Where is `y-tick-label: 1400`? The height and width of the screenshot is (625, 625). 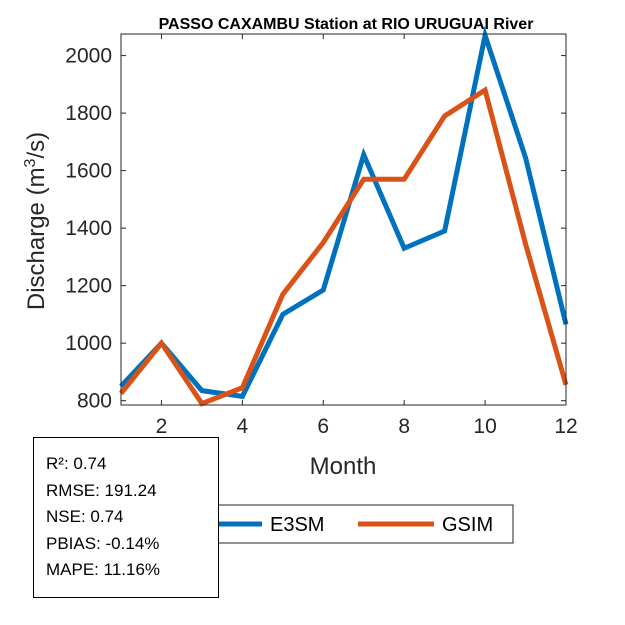 y-tick-label: 1400 is located at coordinates (88, 228).